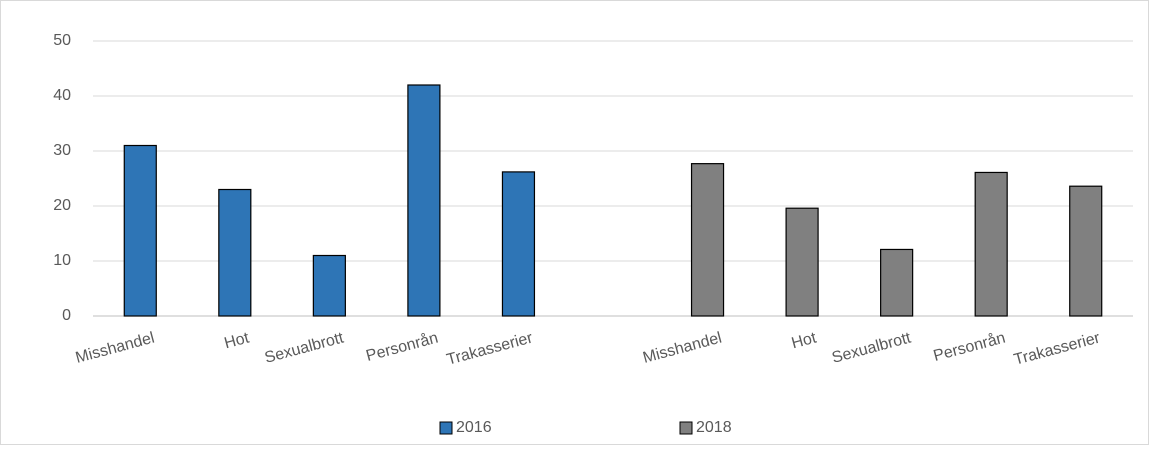 Image resolution: width=1149 pixels, height=450 pixels. I want to click on y-tick-label: 20, so click(62, 205).